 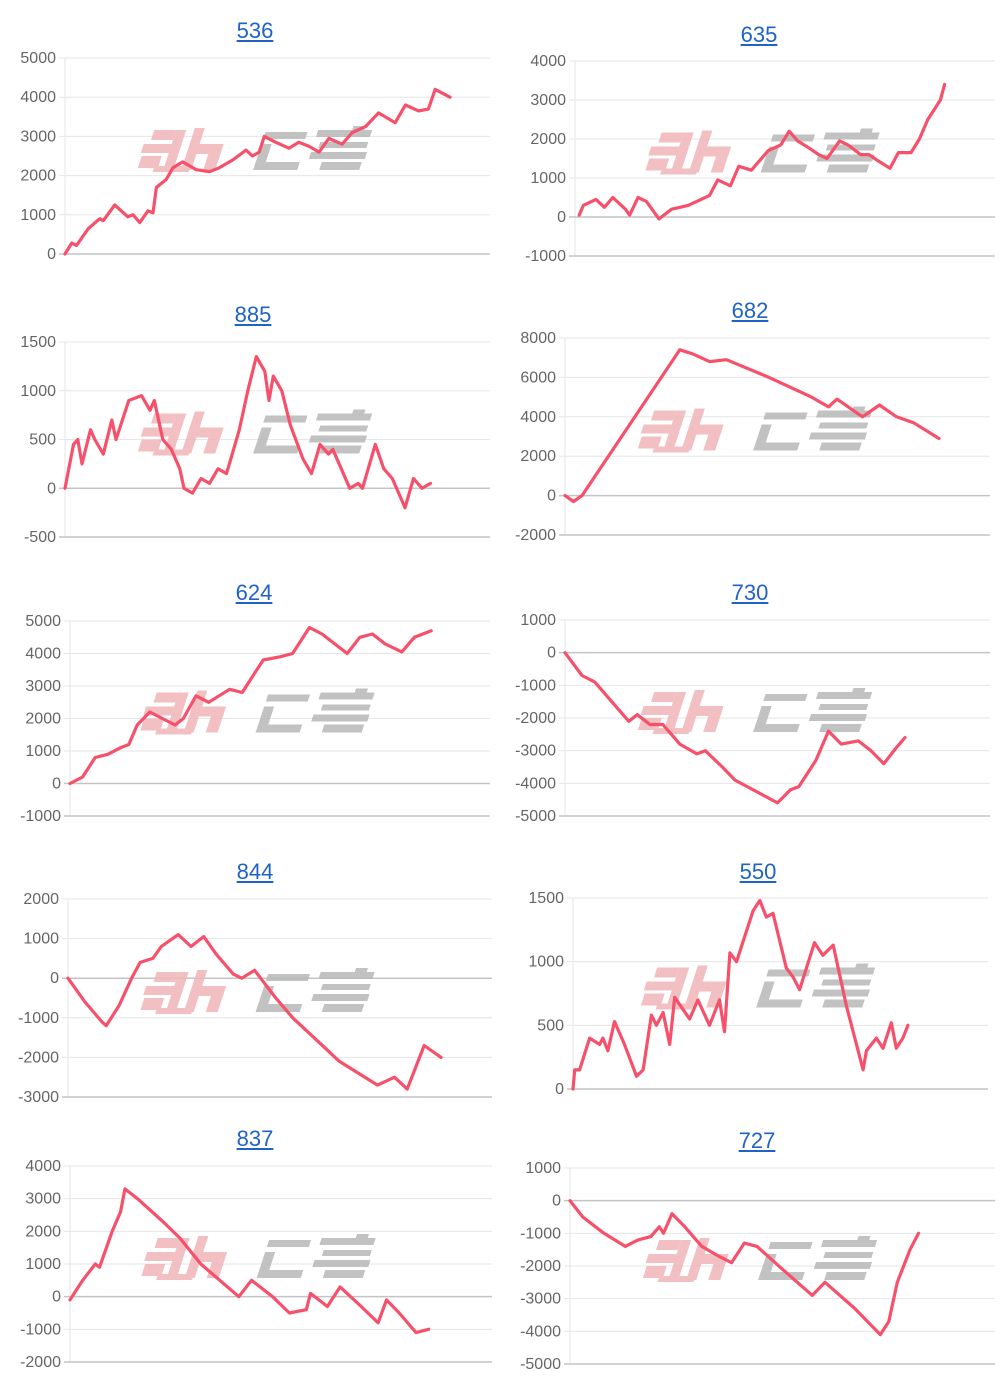 I want to click on chart-title-link: 624, so click(x=254, y=592).